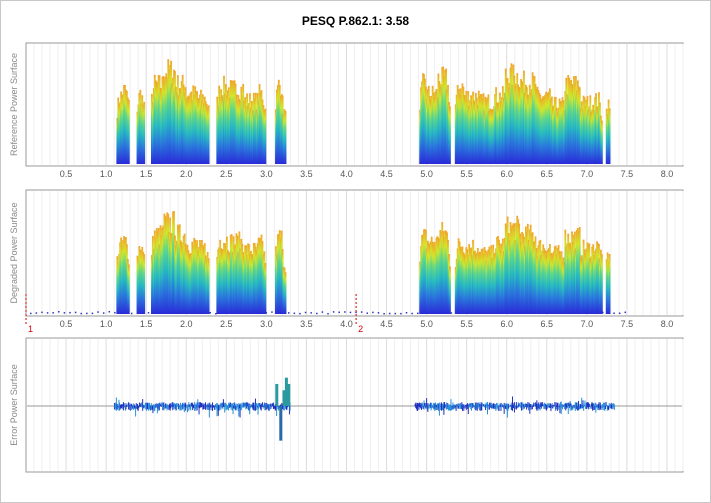 This screenshot has width=711, height=503. What do you see at coordinates (627, 174) in the screenshot?
I see `x-tick-label: 7.5` at bounding box center [627, 174].